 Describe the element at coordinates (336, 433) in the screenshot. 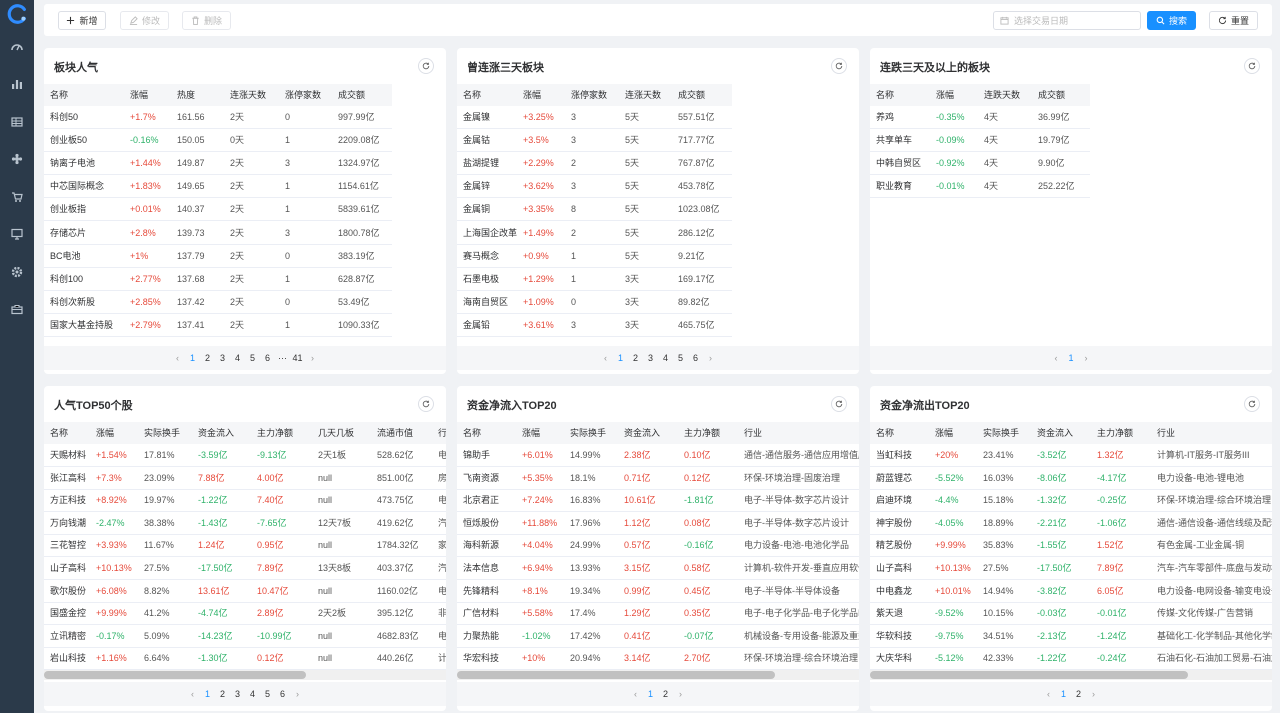

I see `column-header: 几天几板` at that location.